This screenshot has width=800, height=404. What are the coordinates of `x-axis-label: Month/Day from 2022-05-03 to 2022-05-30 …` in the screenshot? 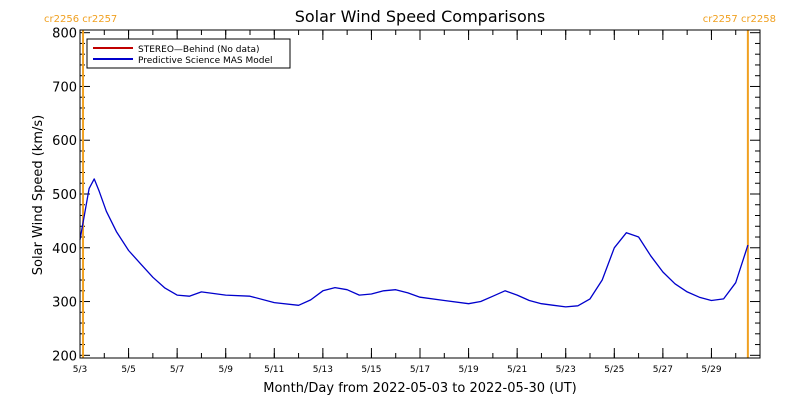 It's located at (419, 388).